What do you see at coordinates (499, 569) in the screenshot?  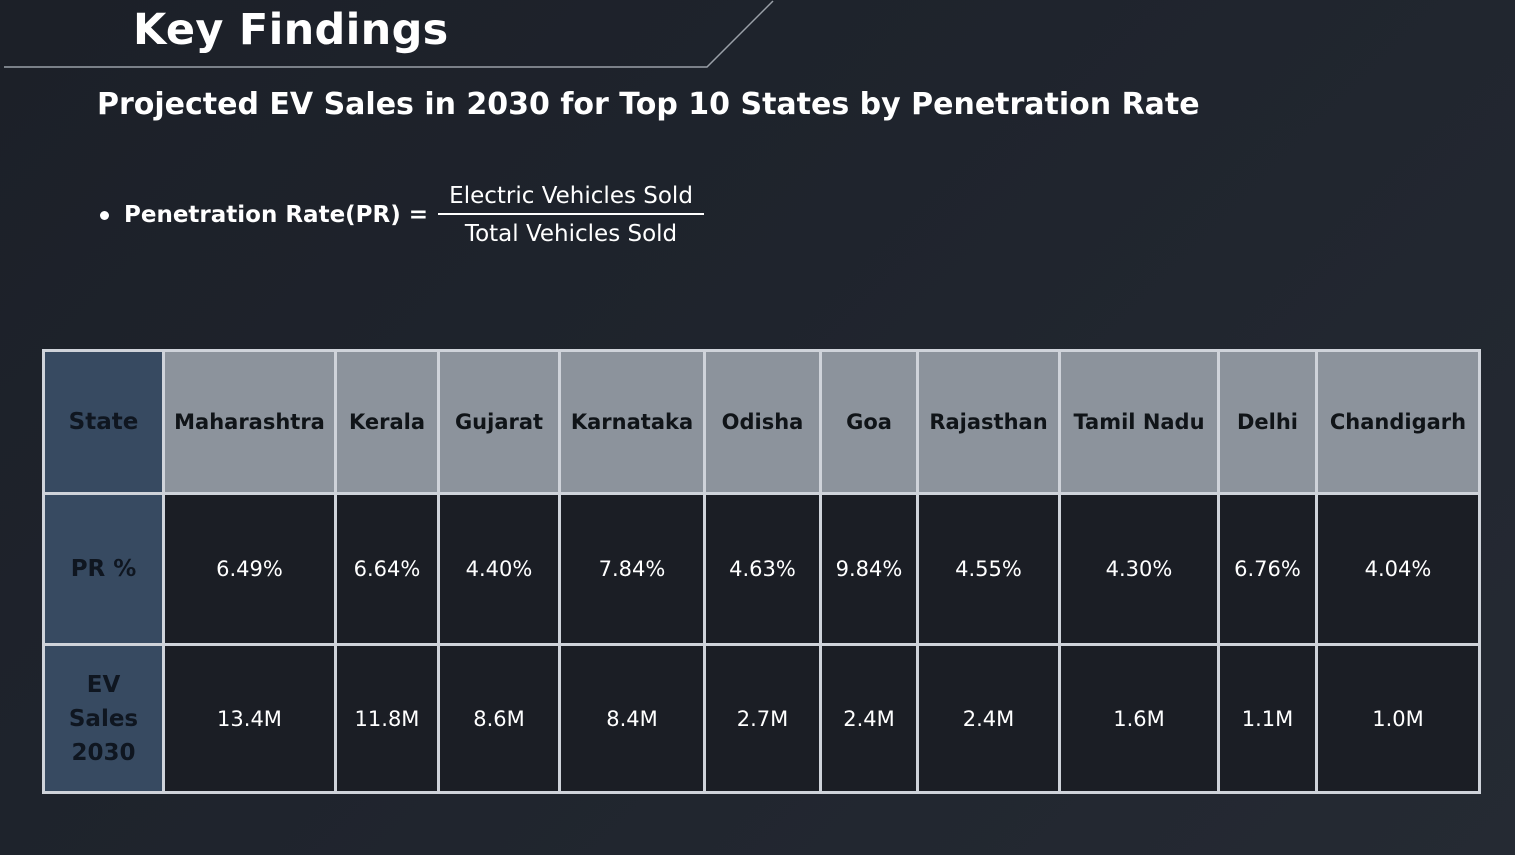 I see `pr-value-cell: 4.40%` at bounding box center [499, 569].